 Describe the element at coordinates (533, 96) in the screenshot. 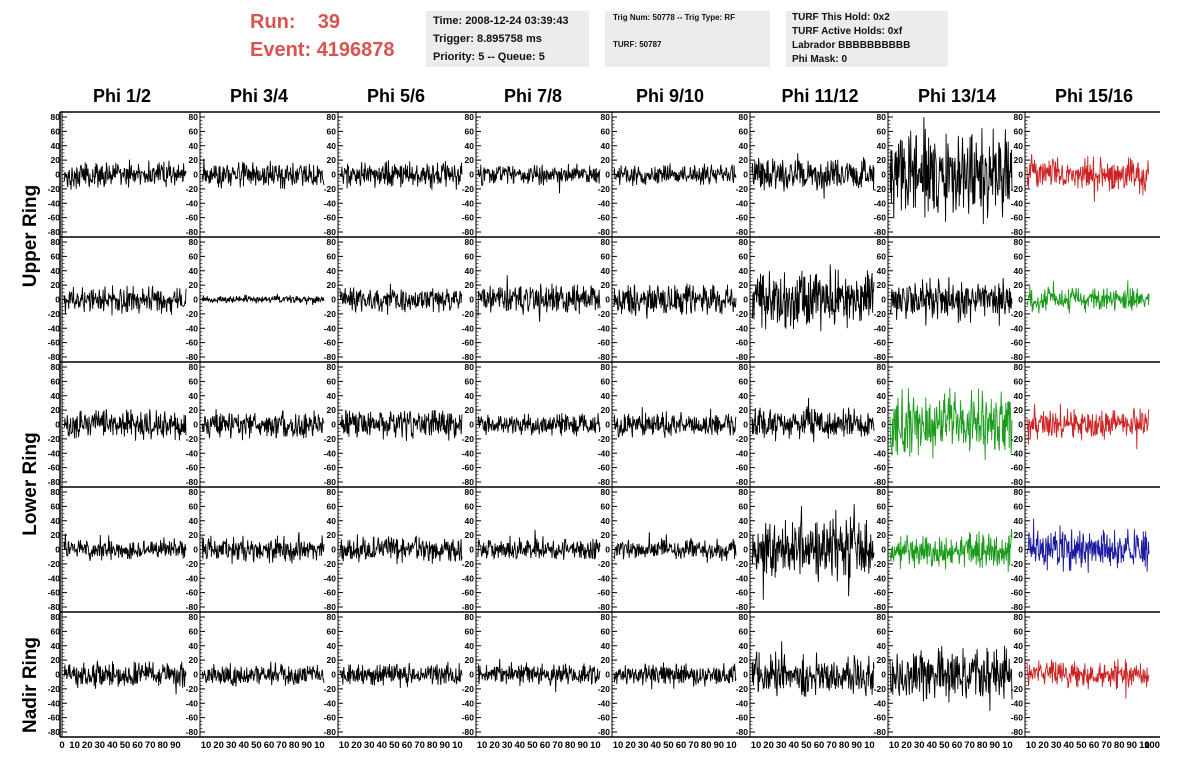

I see `column-label-phi-7-8: Phi 7/8` at that location.